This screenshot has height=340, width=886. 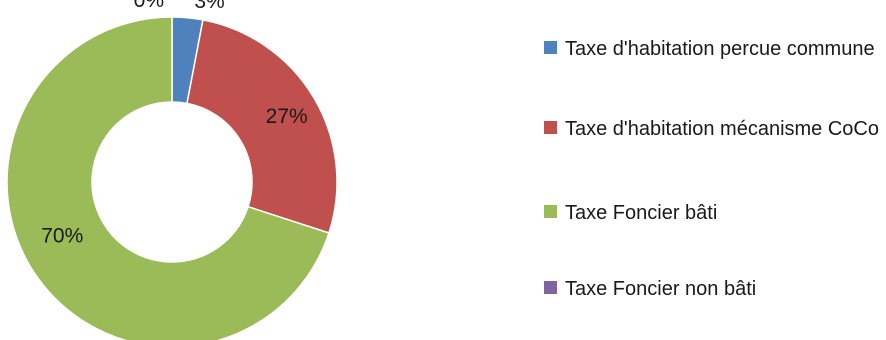 What do you see at coordinates (641, 213) in the screenshot?
I see `legend-label: Taxe Foncier bâti` at bounding box center [641, 213].